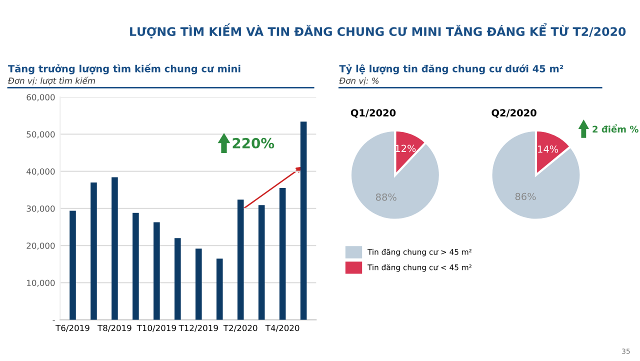 The height and width of the screenshot is (361, 640). I want to click on x-tick-label: T2/2020, so click(240, 328).